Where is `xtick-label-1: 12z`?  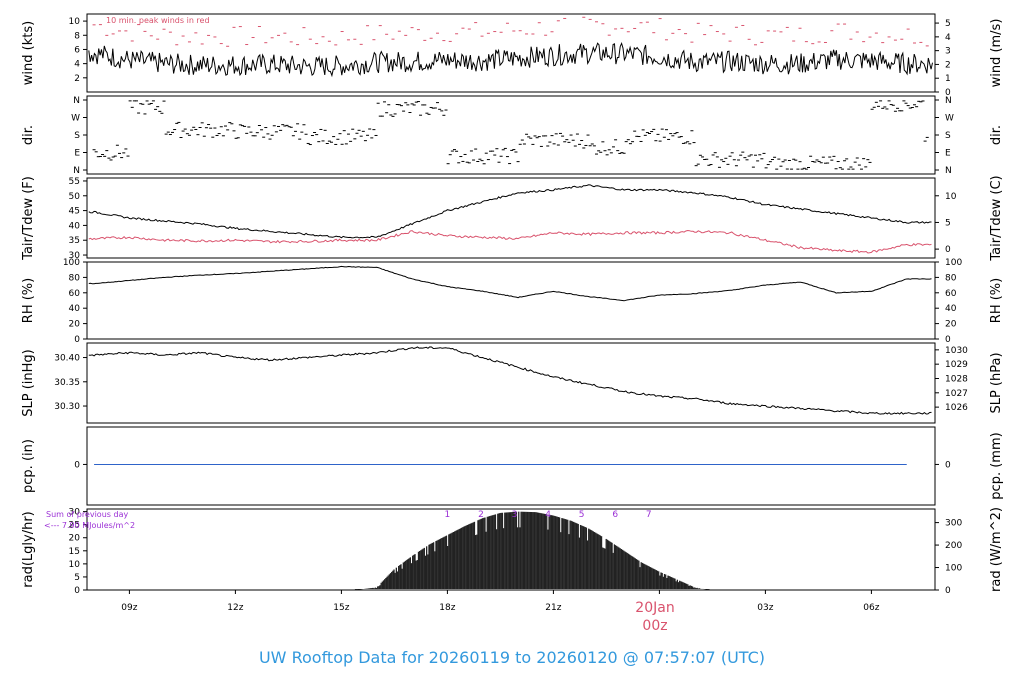 xtick-label-1: 12z is located at coordinates (235, 608).